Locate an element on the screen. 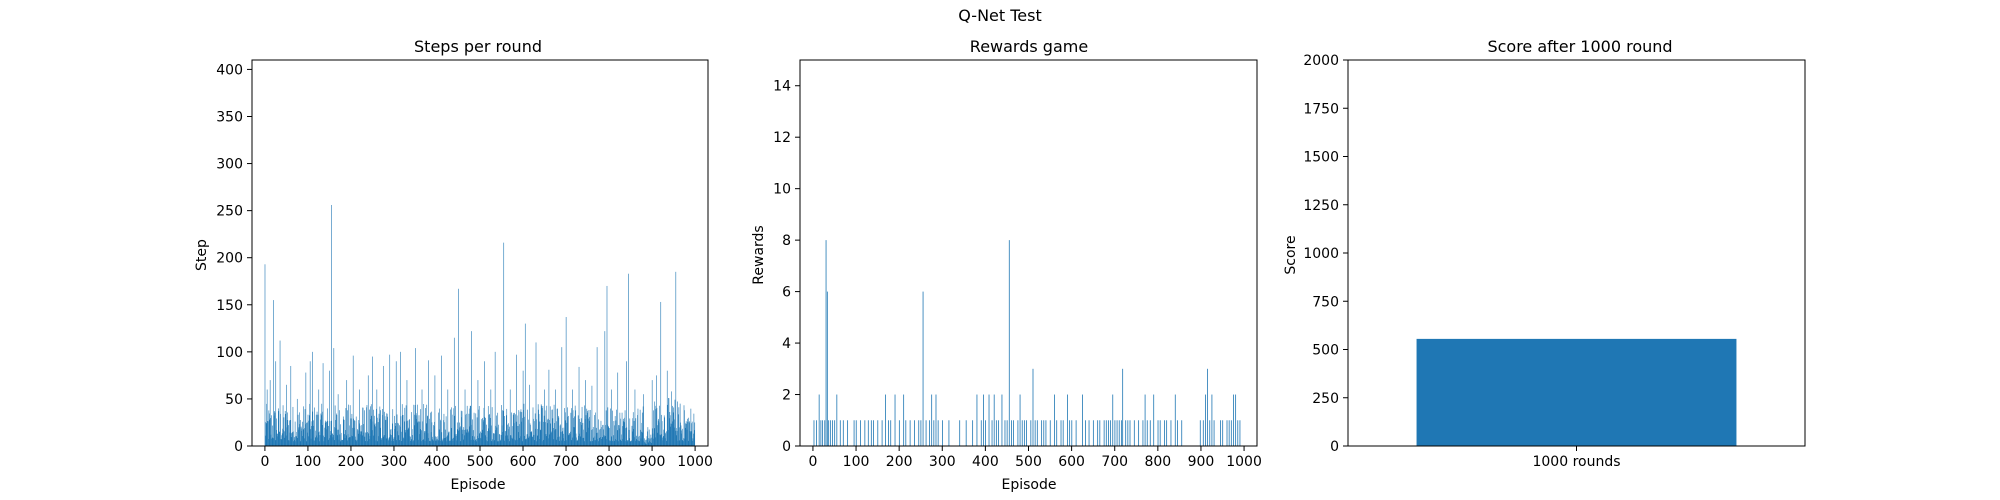  x-tick-label: 700 is located at coordinates (566, 462).